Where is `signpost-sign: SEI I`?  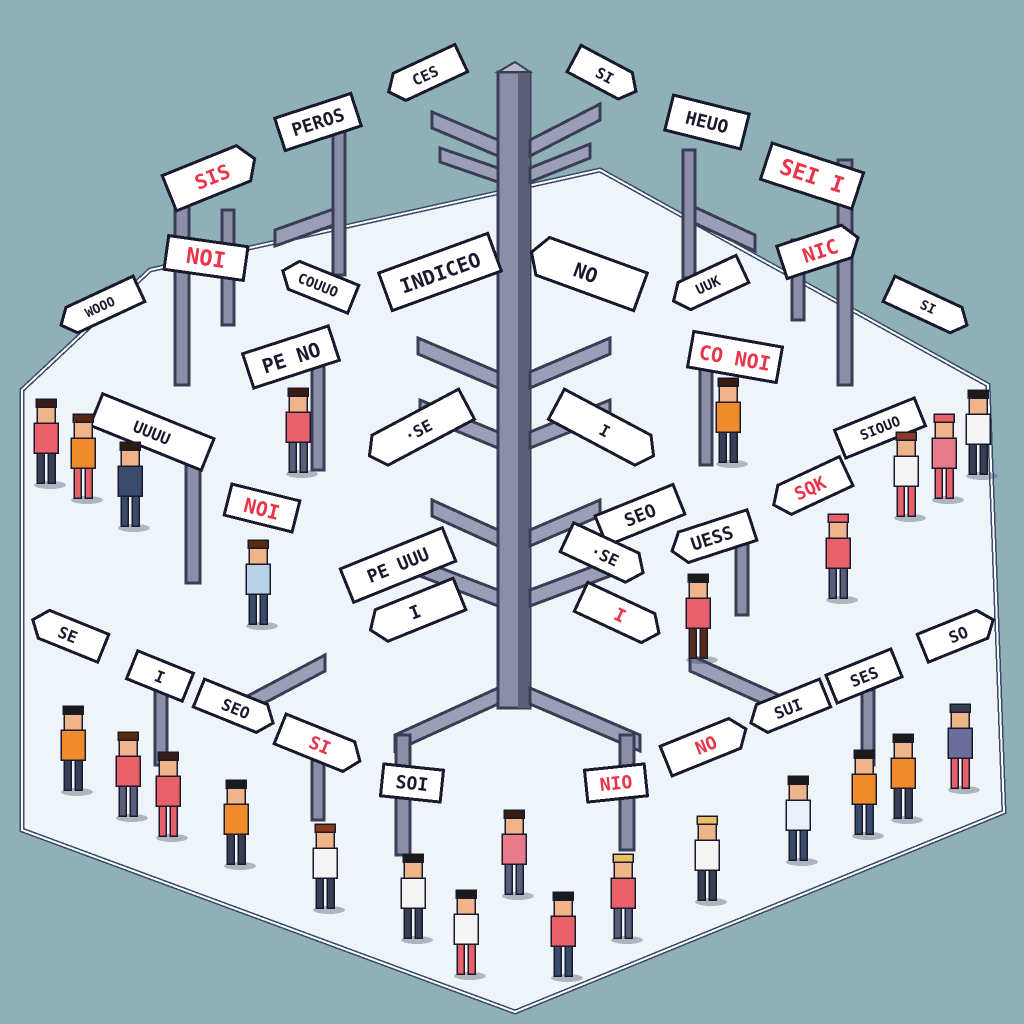 signpost-sign: SEI I is located at coordinates (812, 176).